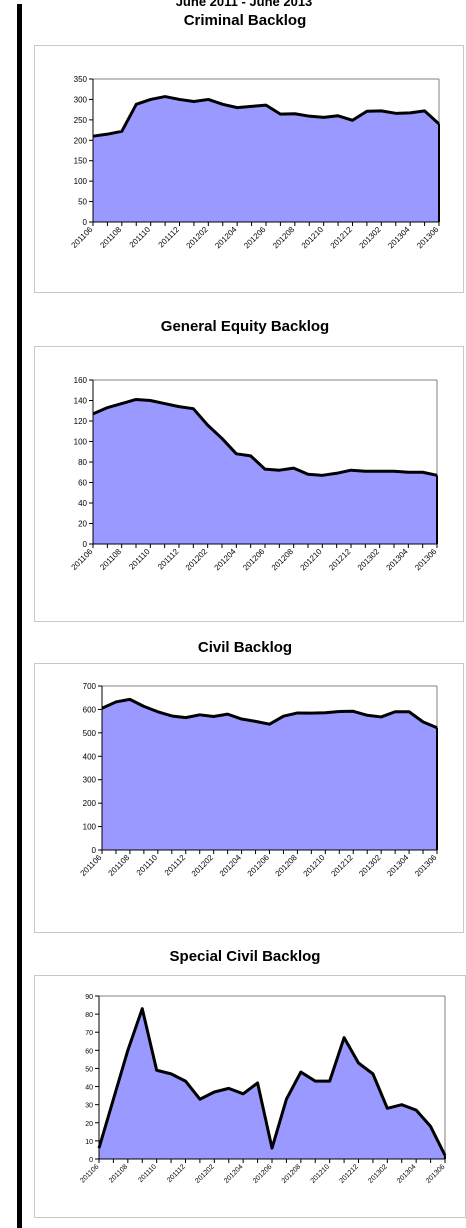  What do you see at coordinates (89, 1142) in the screenshot?
I see `y-tick-label: 10` at bounding box center [89, 1142].